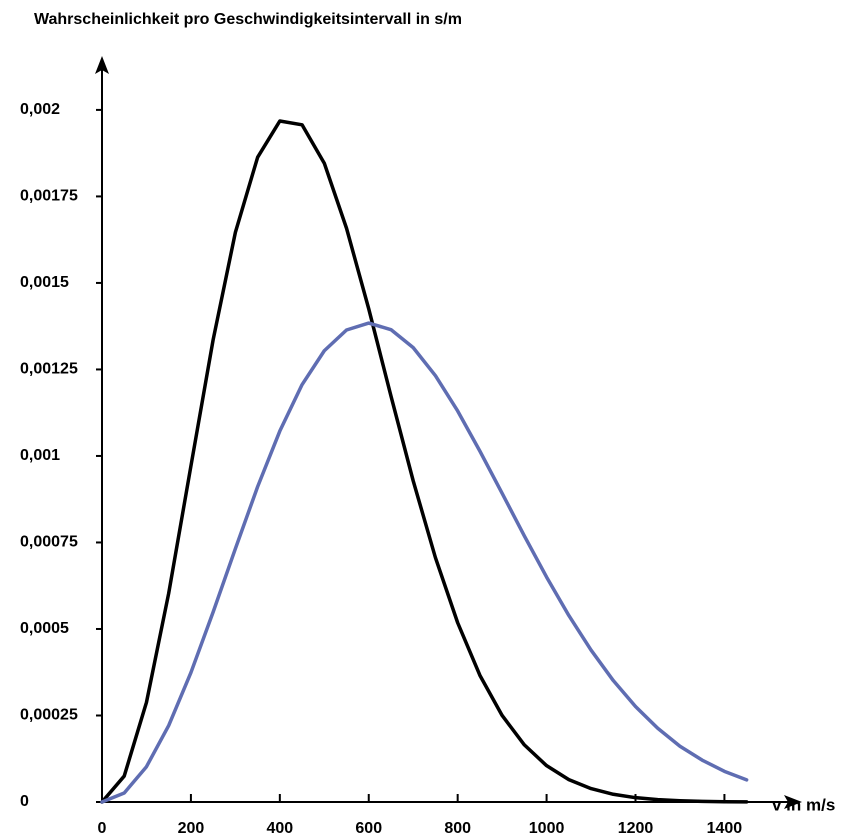 Image resolution: width=857 pixels, height=840 pixels. I want to click on y-tick-label: 0,001, so click(40, 455).